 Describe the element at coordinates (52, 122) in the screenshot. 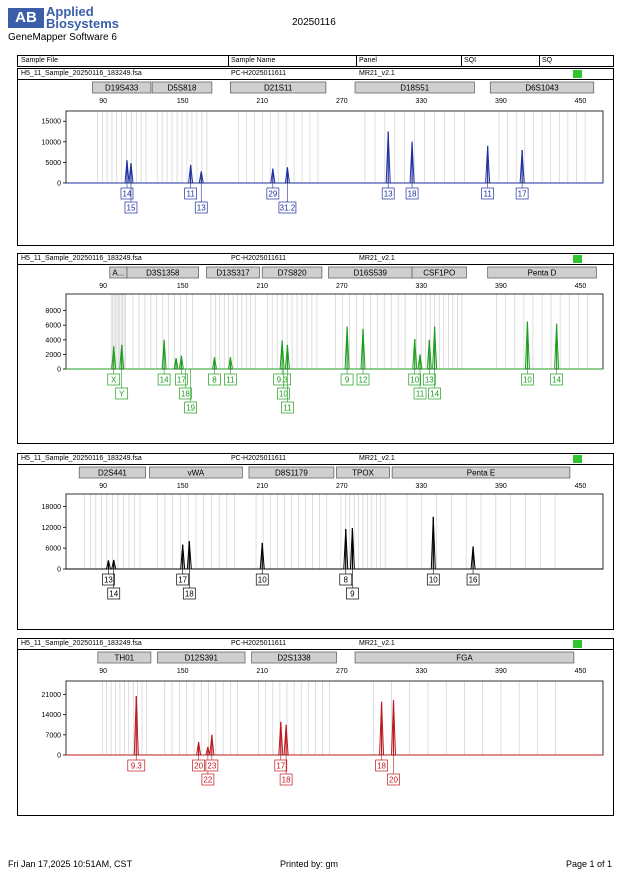

I see `y-tick-label: 15000` at that location.